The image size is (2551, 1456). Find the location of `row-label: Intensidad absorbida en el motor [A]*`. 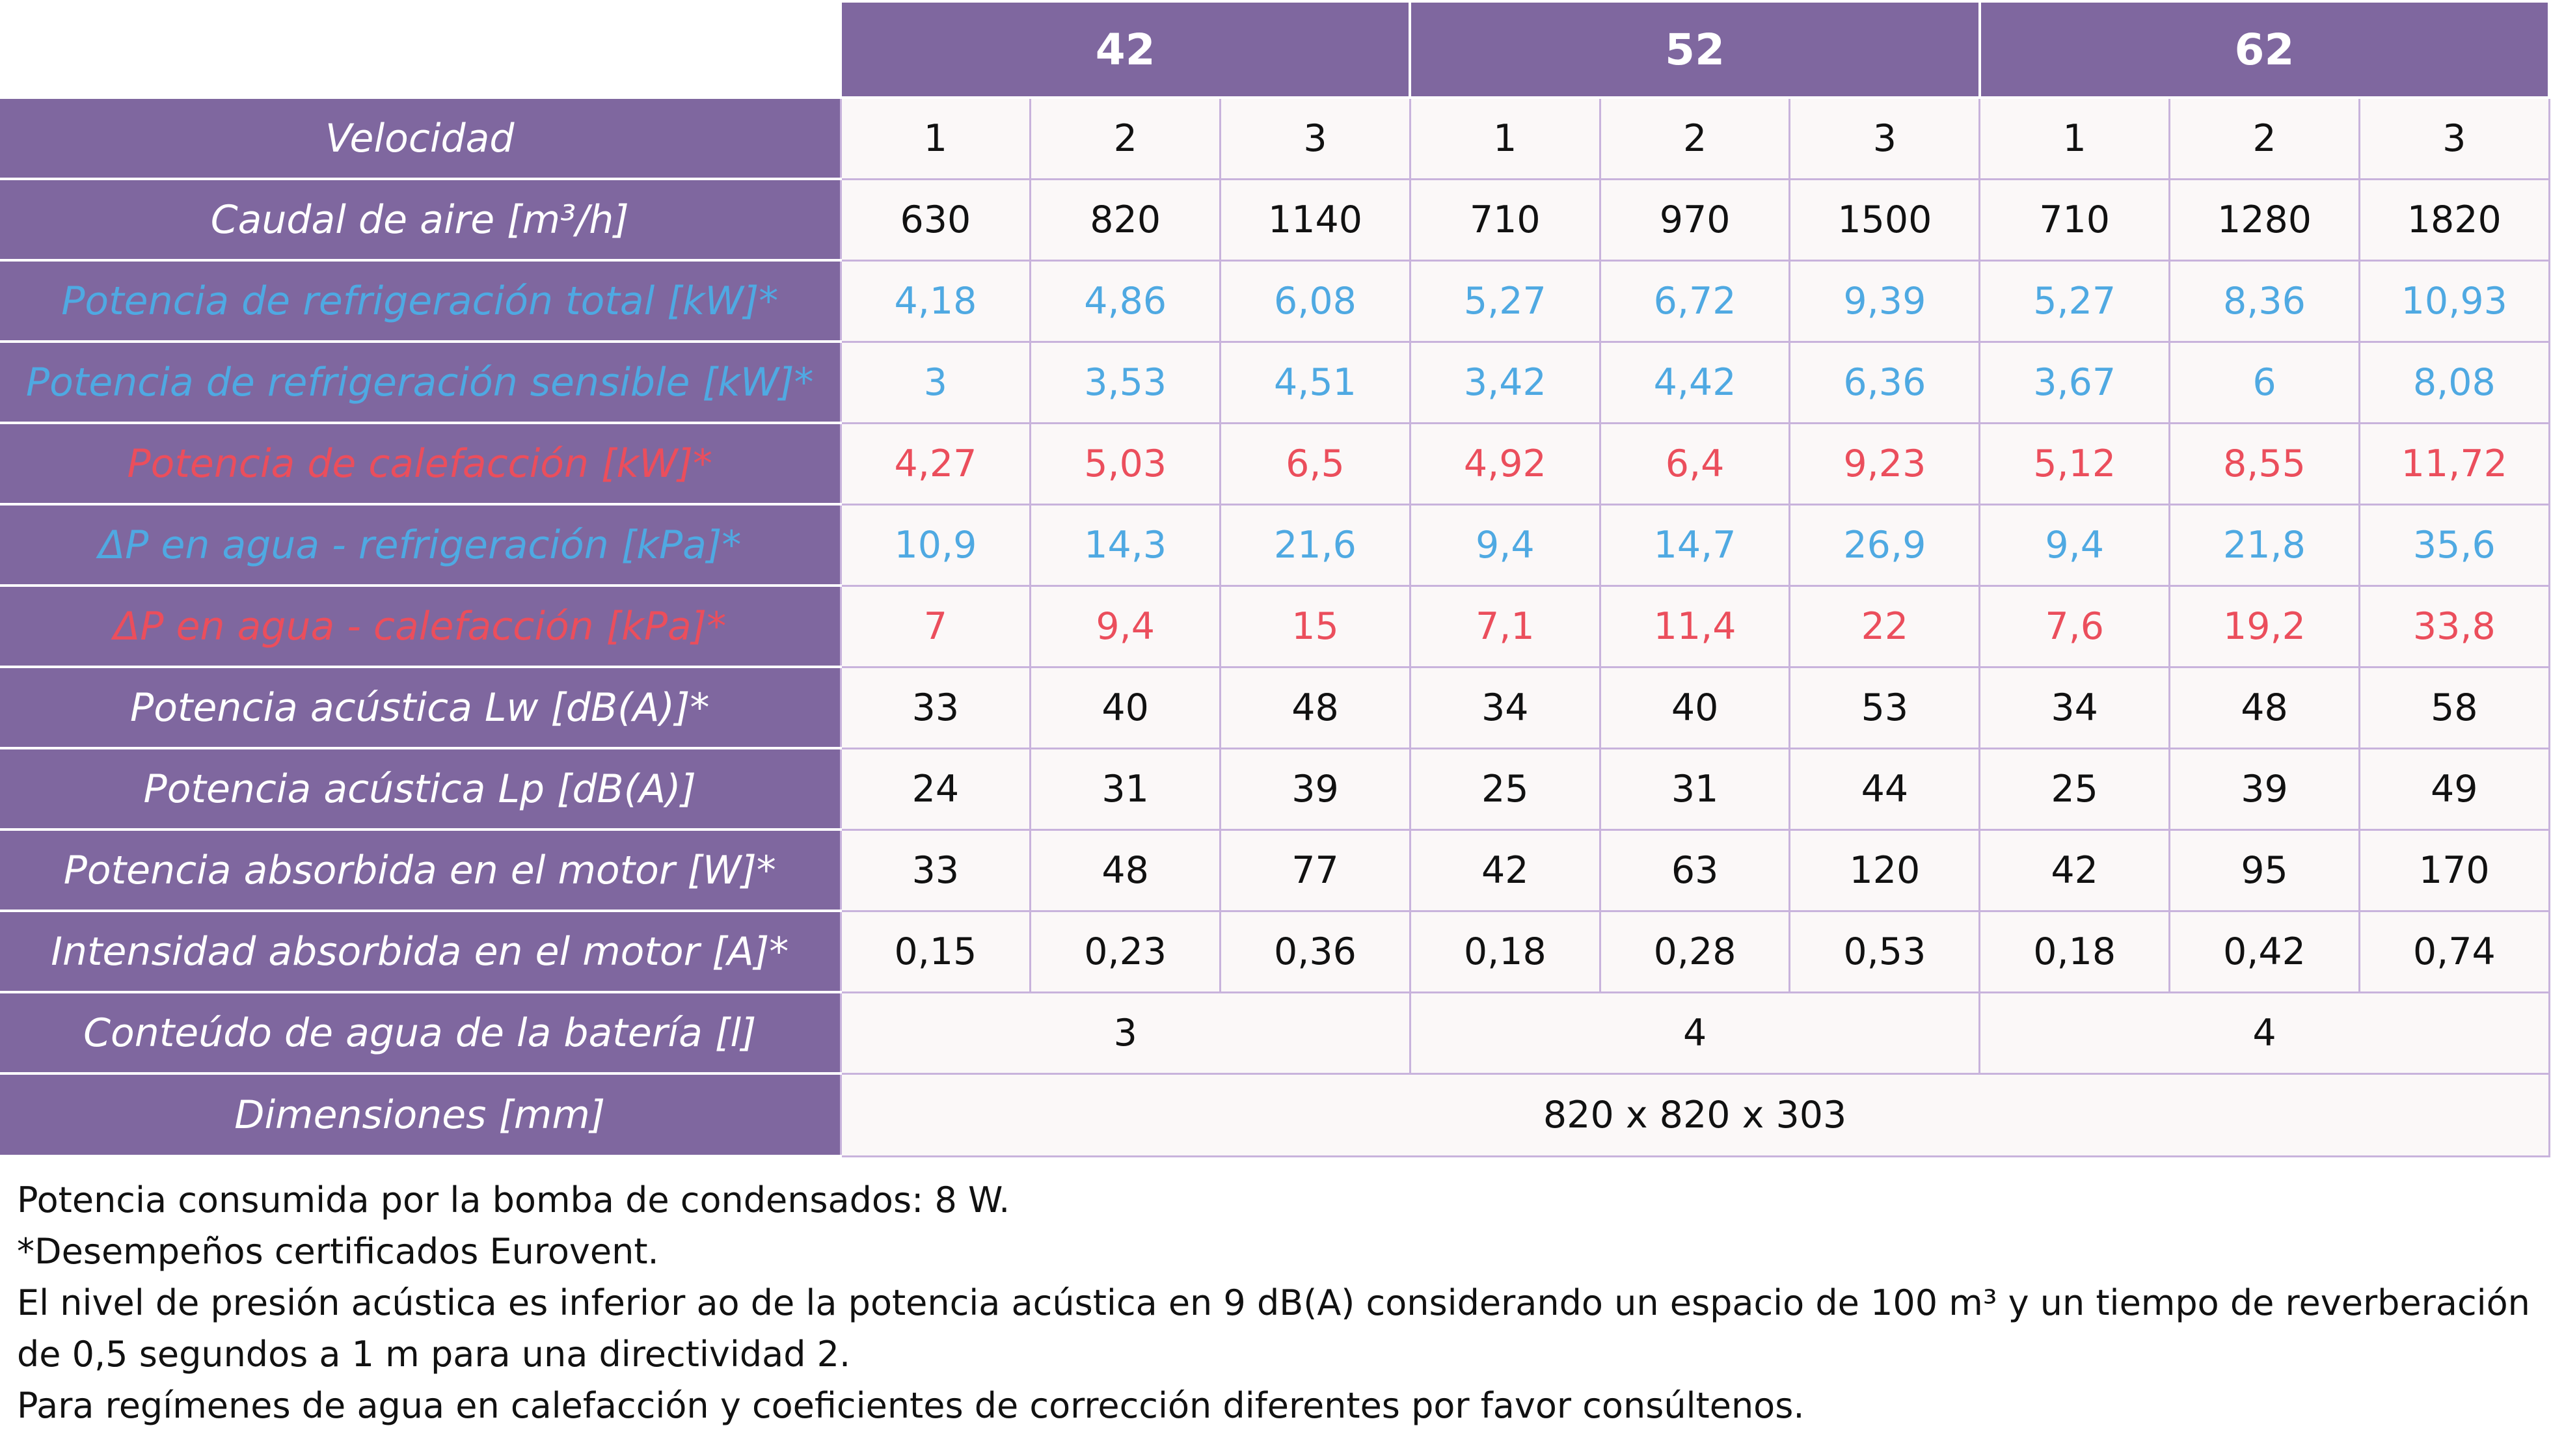

row-label: Intensidad absorbida en el motor [A]* is located at coordinates (420, 951).